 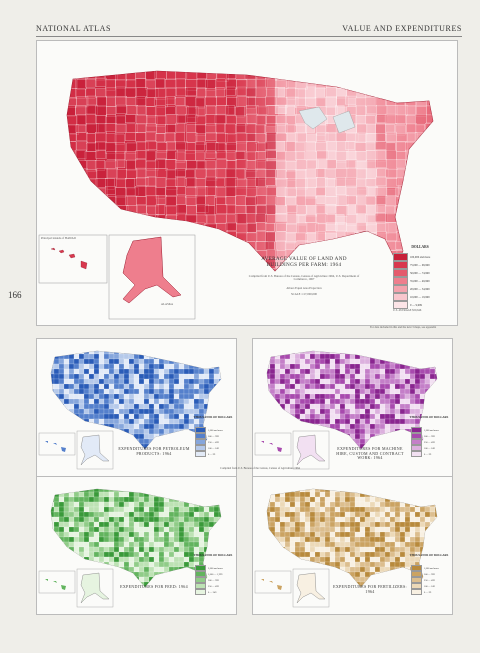 What do you see at coordinates (212, 592) in the screenshot?
I see `legend-label: 0 — 249` at bounding box center [212, 592].